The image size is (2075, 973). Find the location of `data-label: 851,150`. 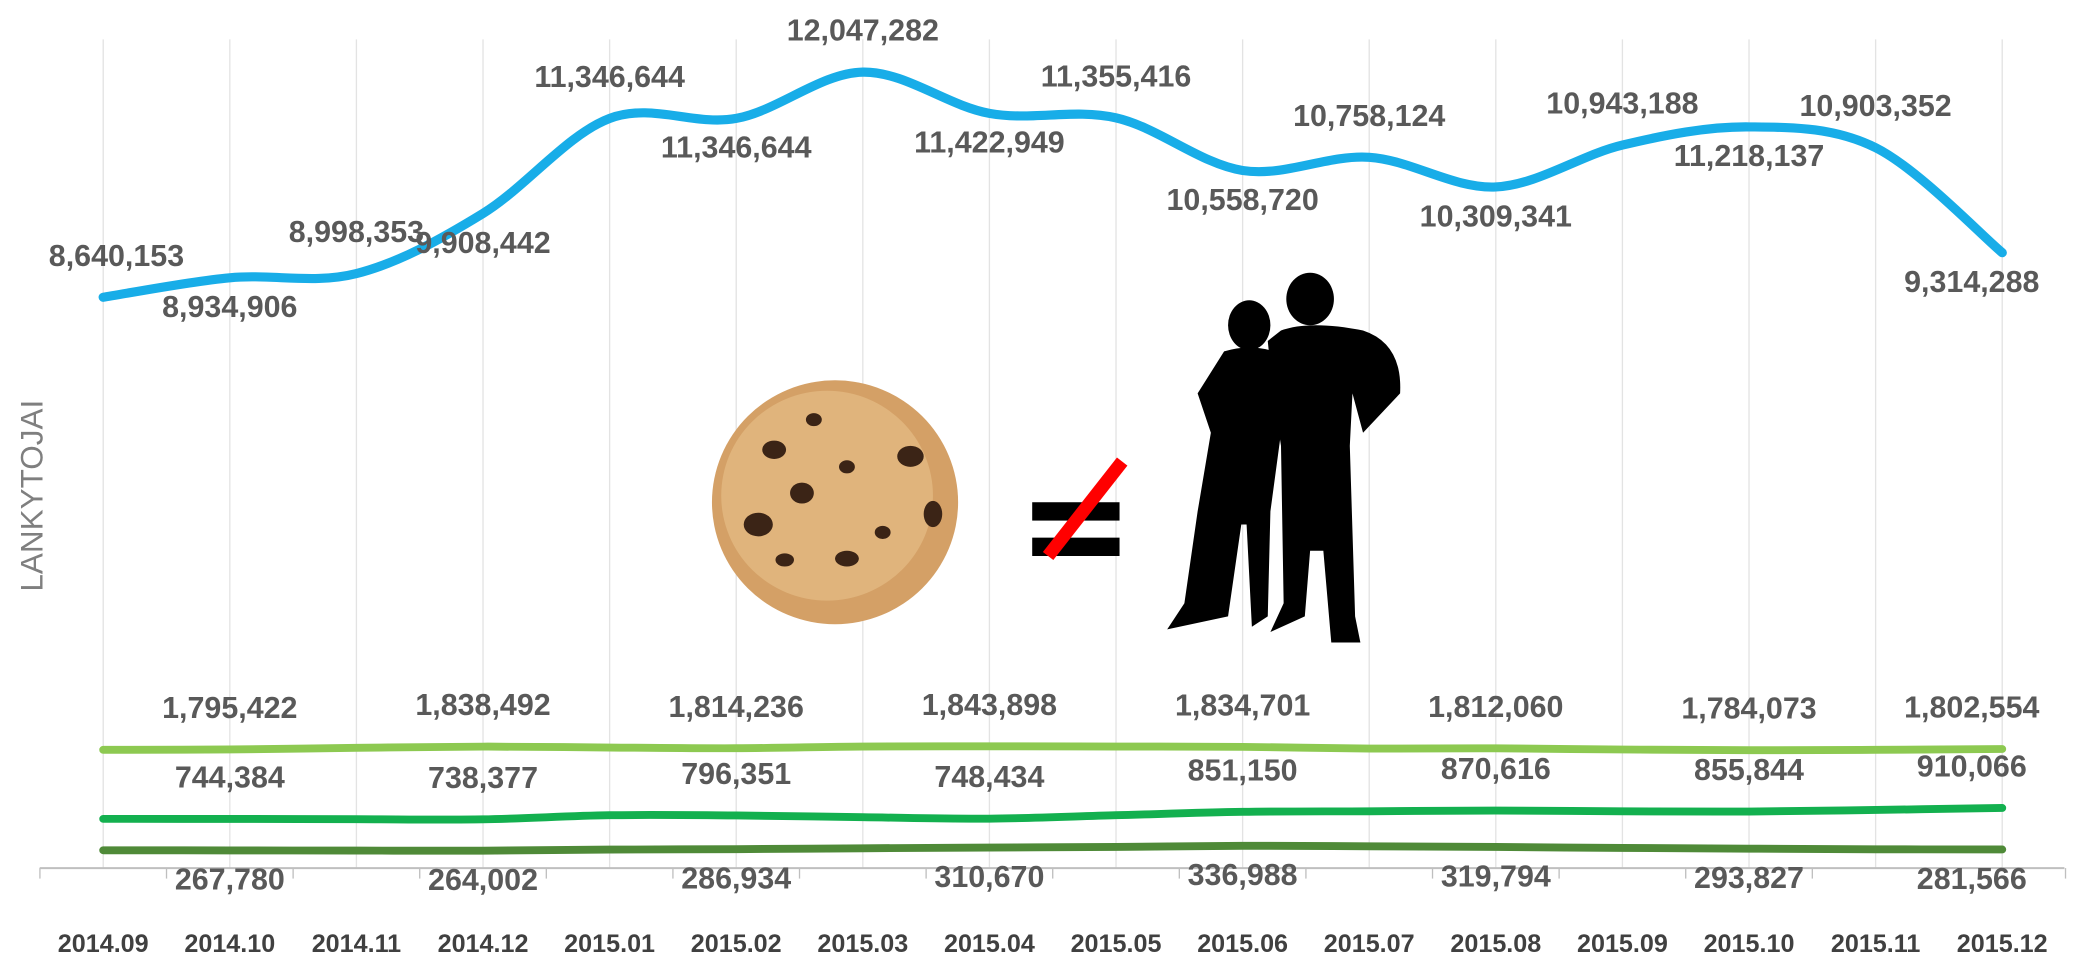

data-label: 851,150 is located at coordinates (1243, 771).